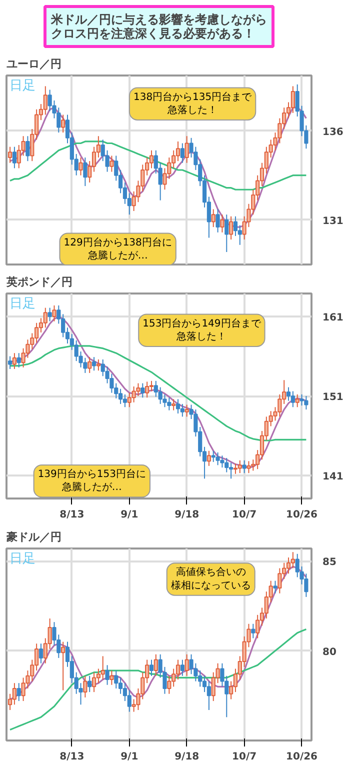 The height and width of the screenshot is (767, 348). I want to click on y-tick-label: 141, so click(333, 476).